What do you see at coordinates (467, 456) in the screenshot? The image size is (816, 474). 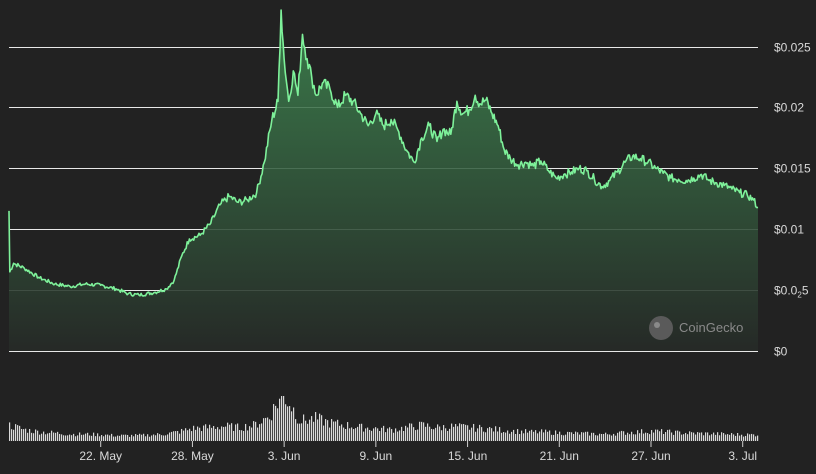 I see `x-tick-label: 15. Jun` at bounding box center [467, 456].